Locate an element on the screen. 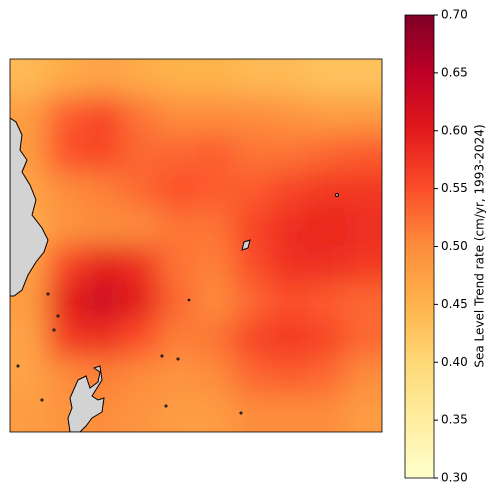  colorbar-tick-label: 0.45 is located at coordinates (454, 304).